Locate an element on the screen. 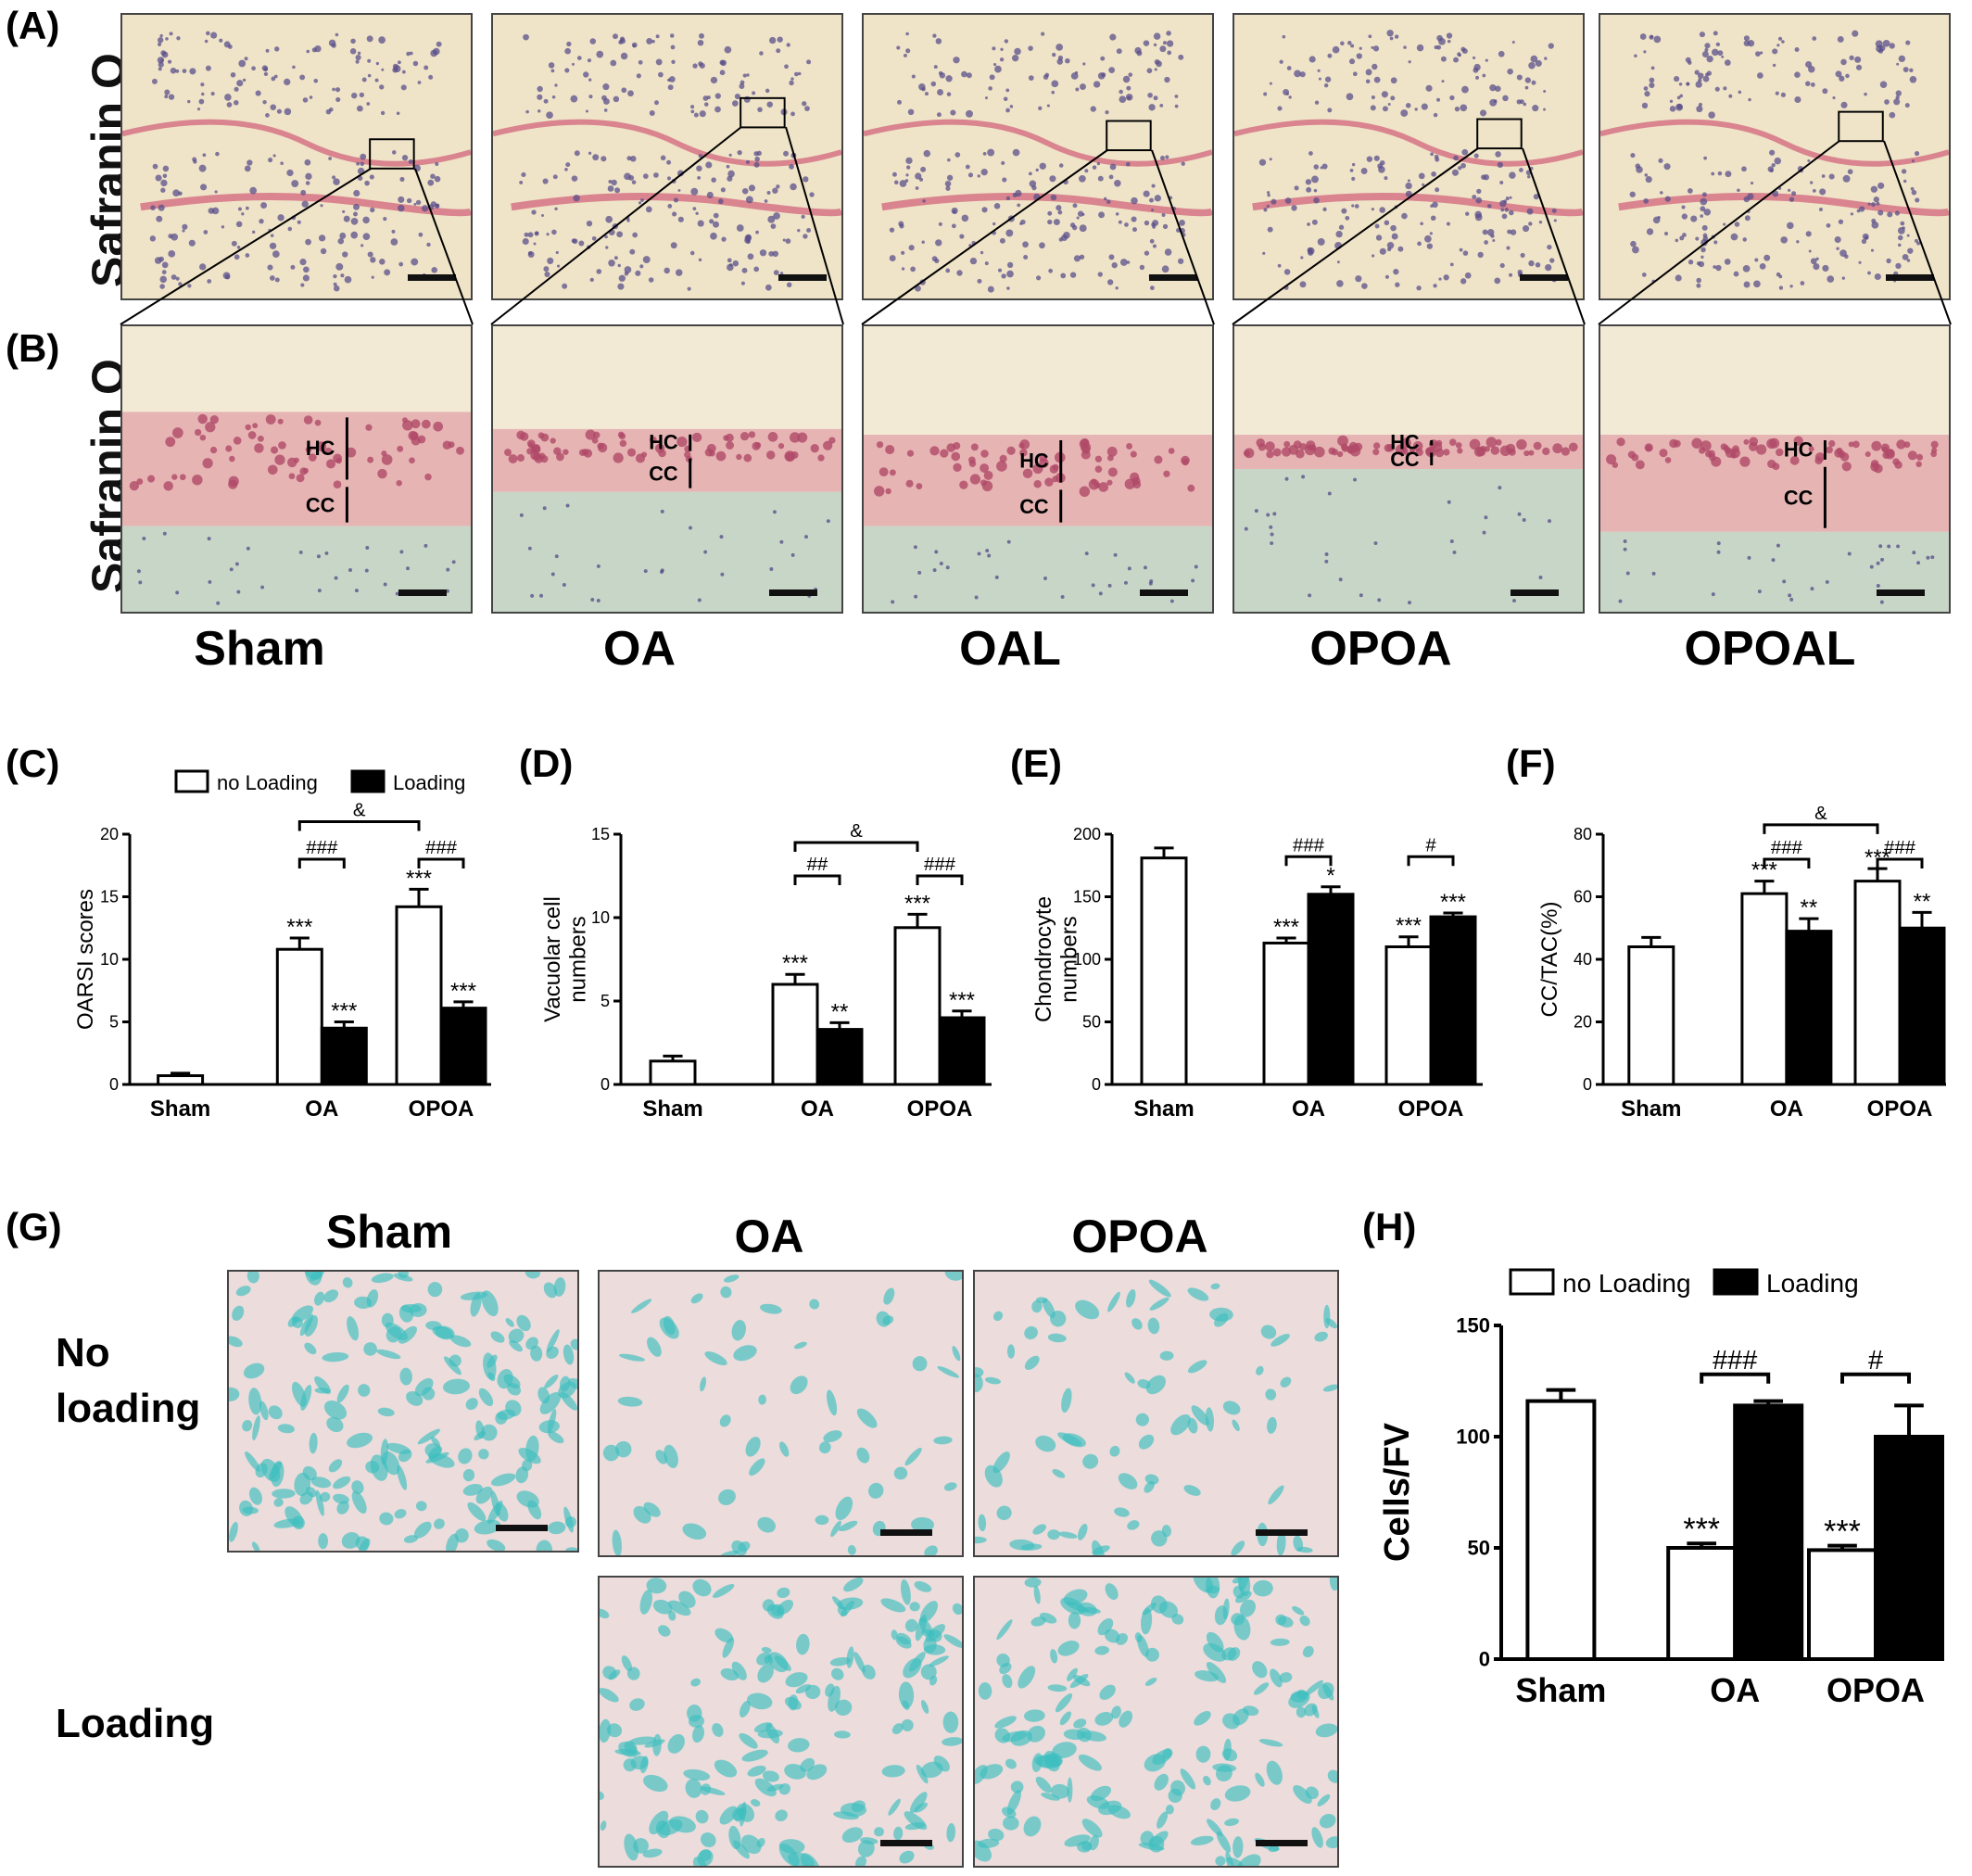 This screenshot has width=1972, height=1876. y-tick-label: 40 is located at coordinates (1583, 960).